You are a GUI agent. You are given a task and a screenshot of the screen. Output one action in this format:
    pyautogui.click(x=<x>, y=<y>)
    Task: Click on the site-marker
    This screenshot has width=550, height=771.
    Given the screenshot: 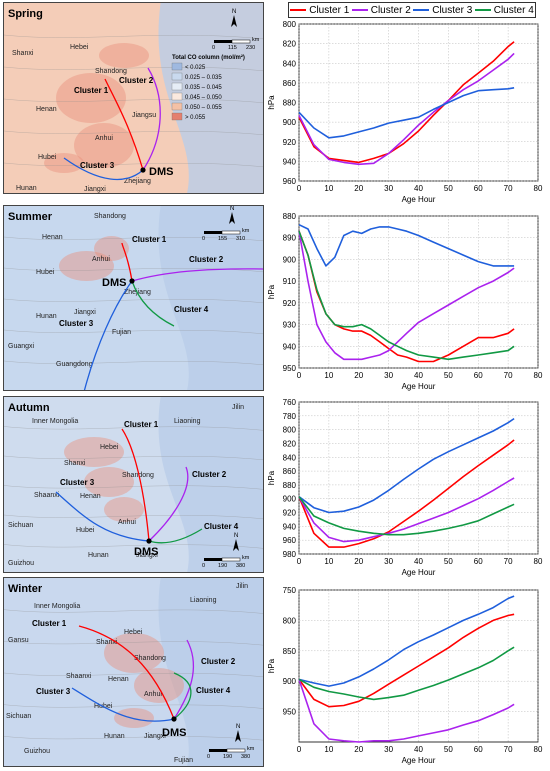 What is the action you would take?
    pyautogui.click(x=143, y=170)
    